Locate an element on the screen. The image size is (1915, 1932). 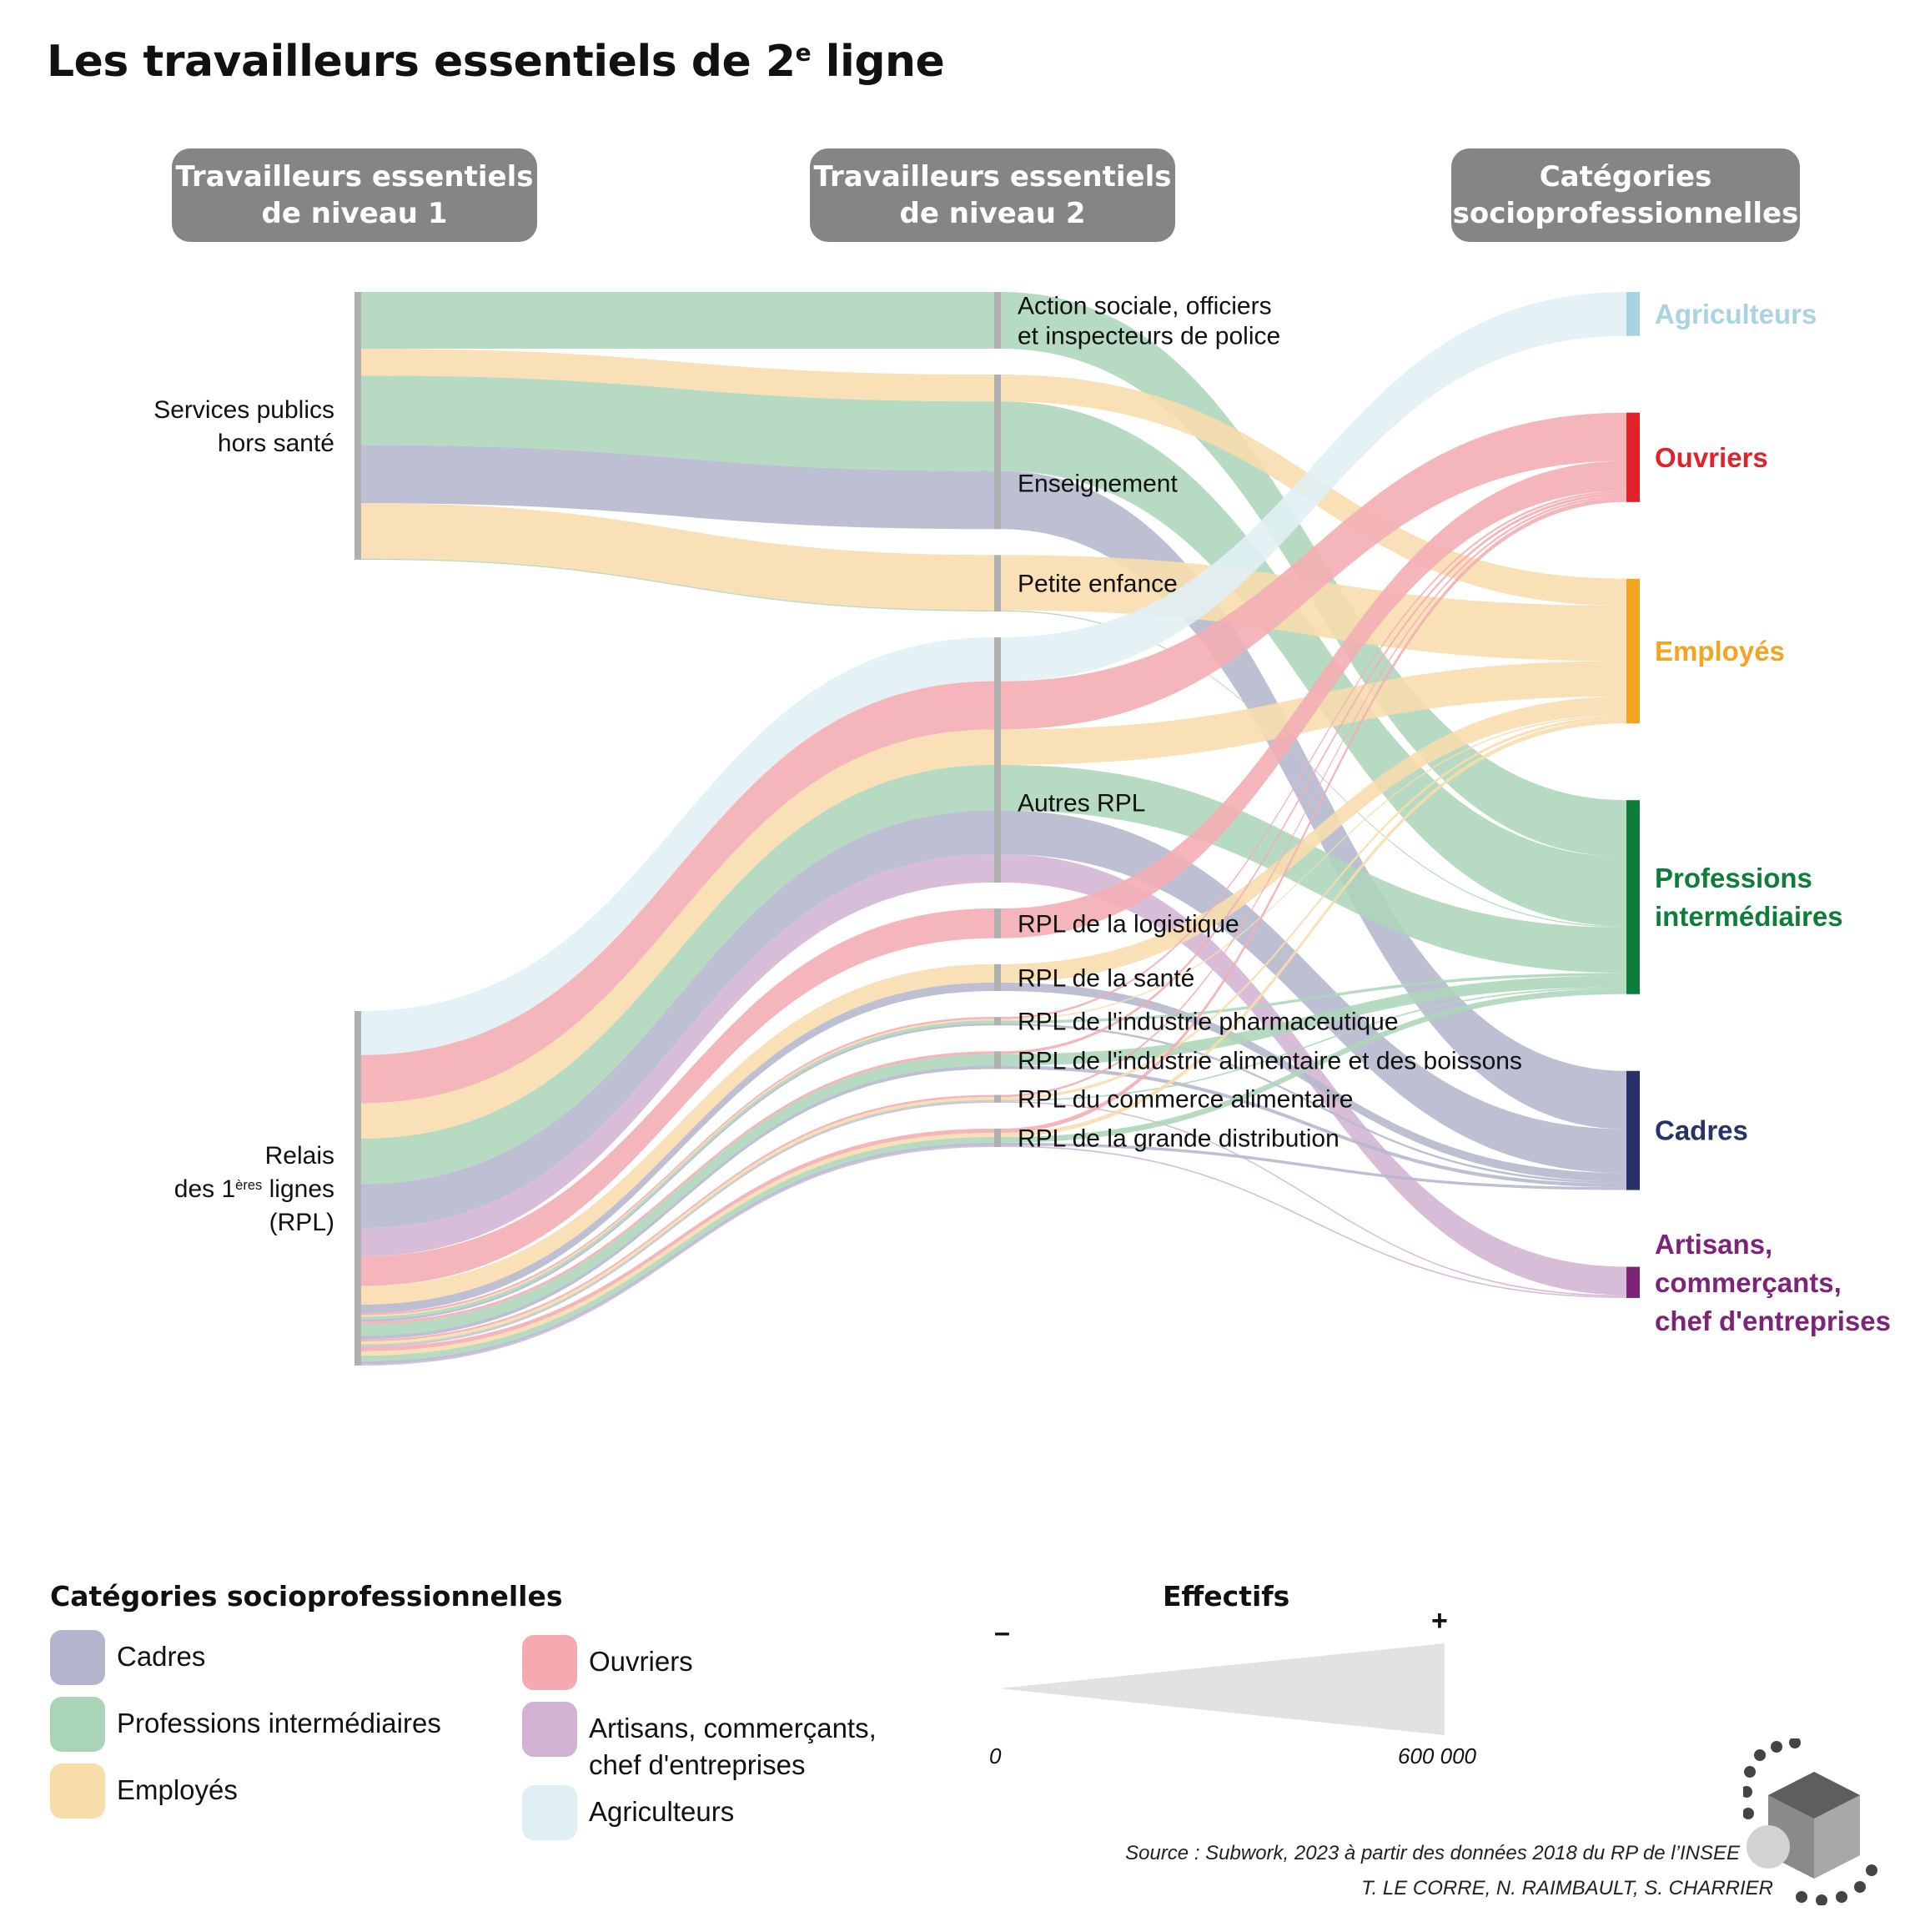
flow-sp-pe-pi is located at coordinates (677, 584).